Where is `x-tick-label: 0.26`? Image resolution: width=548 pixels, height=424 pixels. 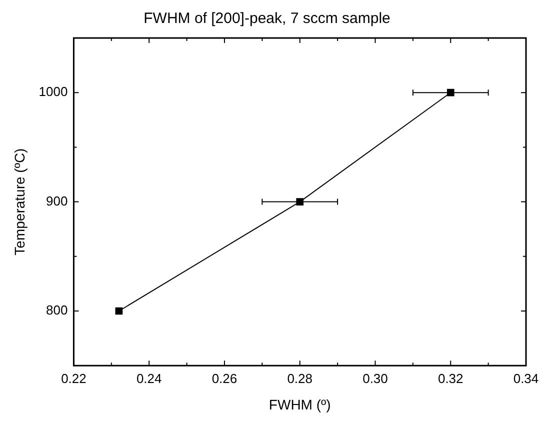
x-tick-label: 0.26 is located at coordinates (225, 378).